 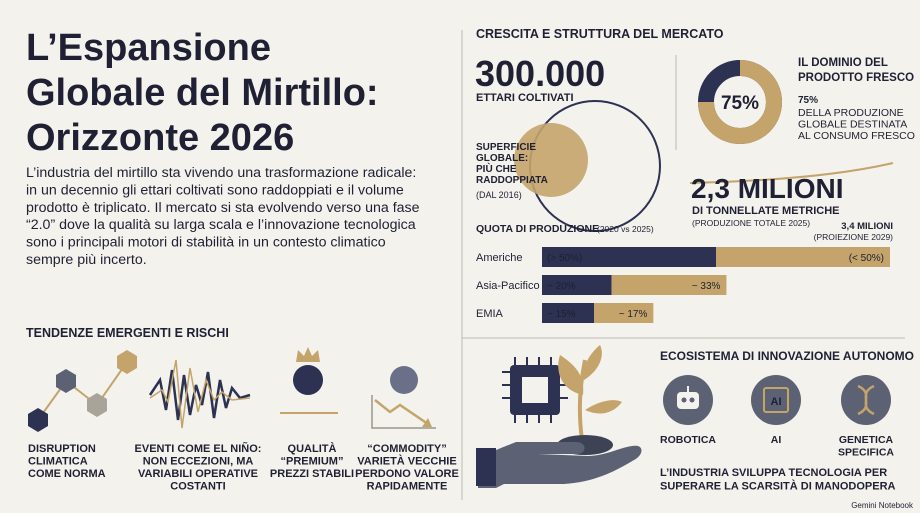 What do you see at coordinates (490, 314) in the screenshot?
I see `category-label: EMIA` at bounding box center [490, 314].